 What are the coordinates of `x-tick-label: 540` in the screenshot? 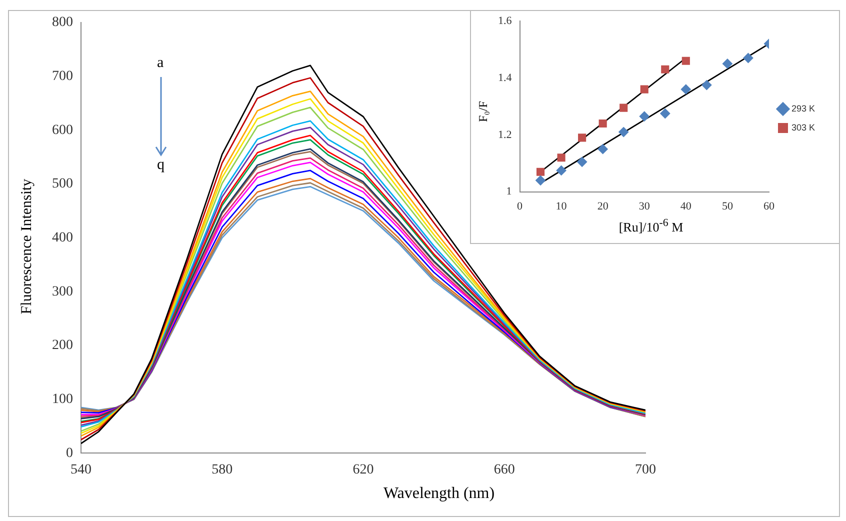 It's located at (81, 470).